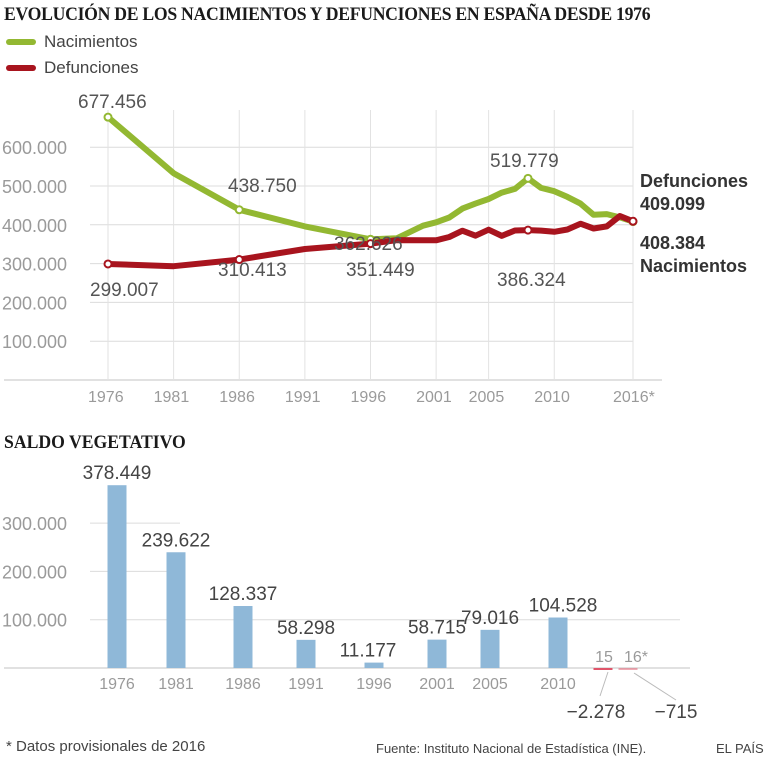  What do you see at coordinates (34, 572) in the screenshot?
I see `bar-y-tick-label: 200.000` at bounding box center [34, 572].